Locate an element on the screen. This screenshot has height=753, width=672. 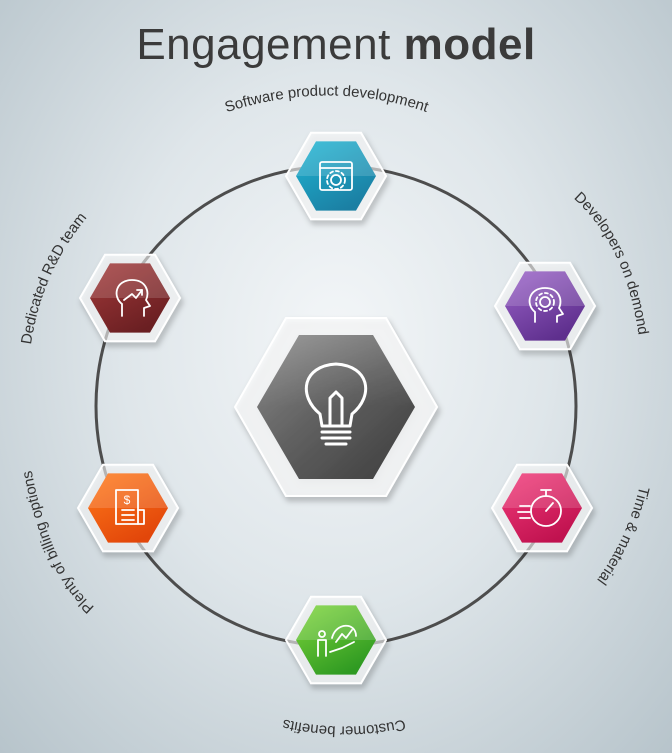
invoice-icon: $ is located at coordinates (130, 507).